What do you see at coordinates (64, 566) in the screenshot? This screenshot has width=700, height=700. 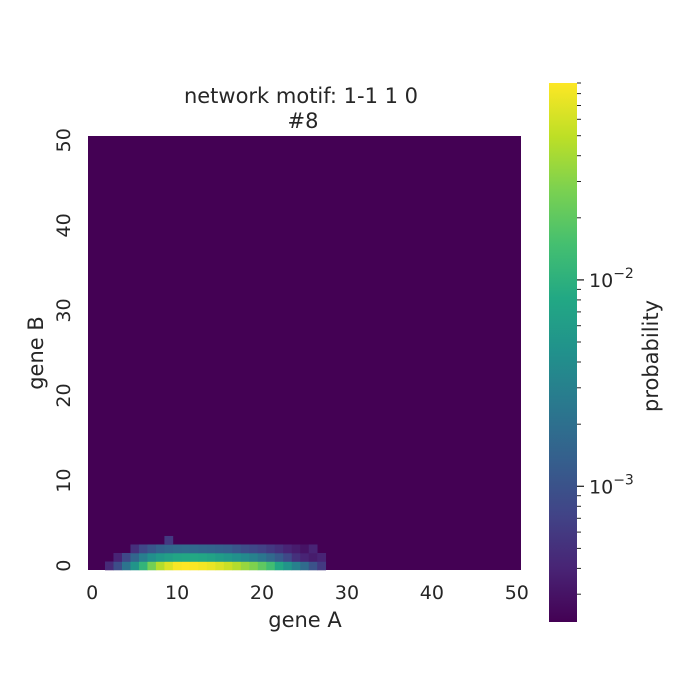 I see `y-tick-label: 0` at bounding box center [64, 566].